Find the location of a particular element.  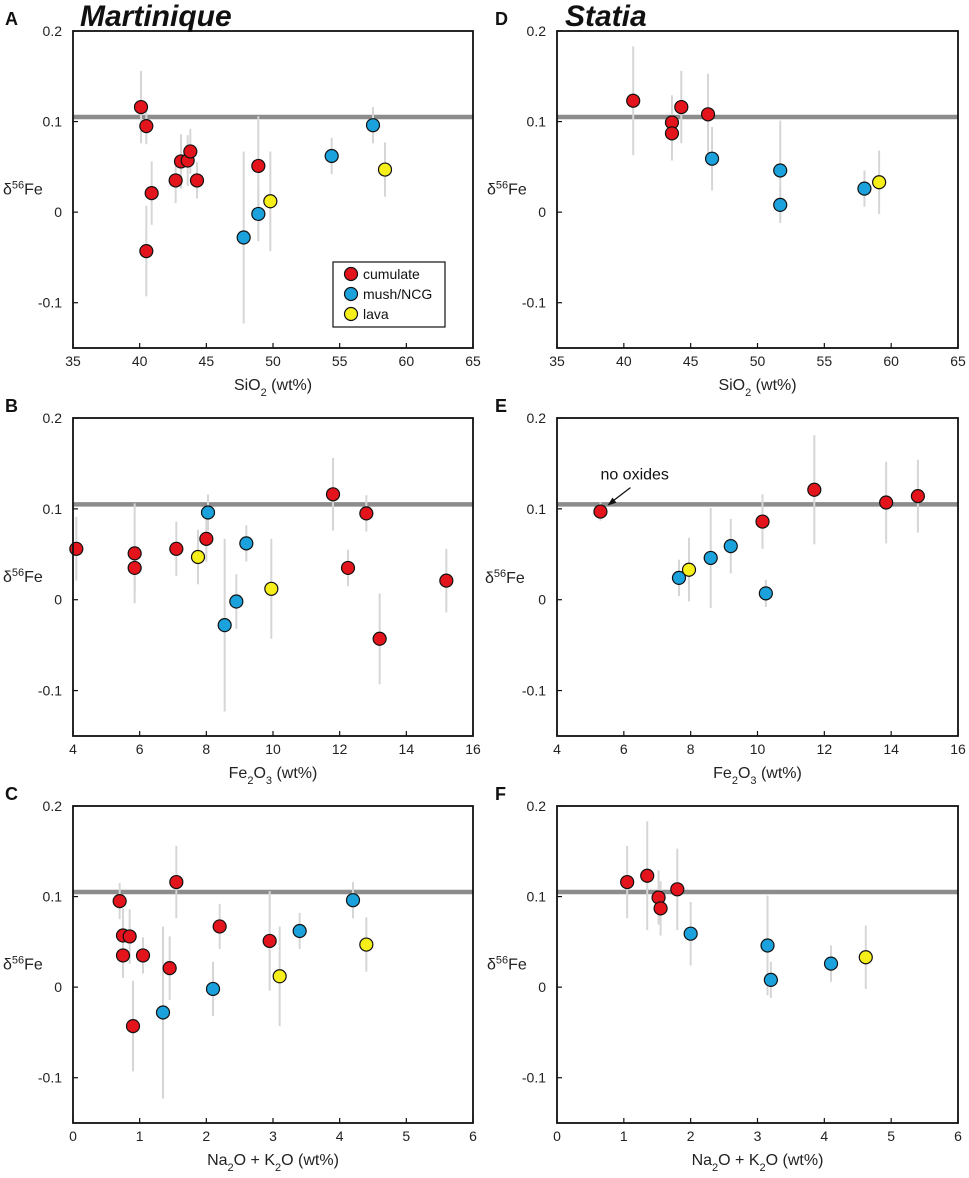

x-tick-label: 0 is located at coordinates (557, 1136).